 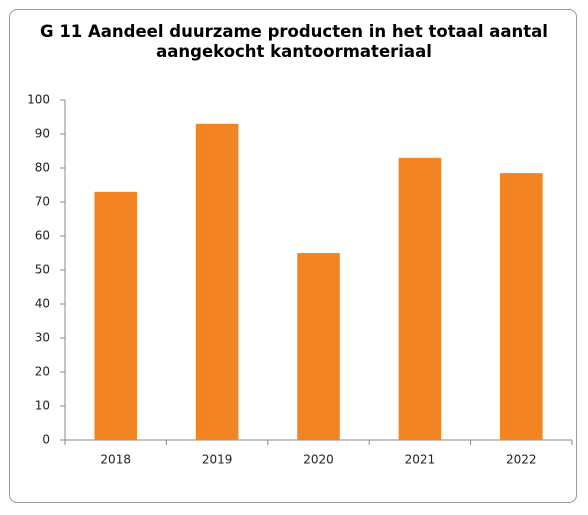 I want to click on x-tick-label: 2019, so click(x=217, y=460).